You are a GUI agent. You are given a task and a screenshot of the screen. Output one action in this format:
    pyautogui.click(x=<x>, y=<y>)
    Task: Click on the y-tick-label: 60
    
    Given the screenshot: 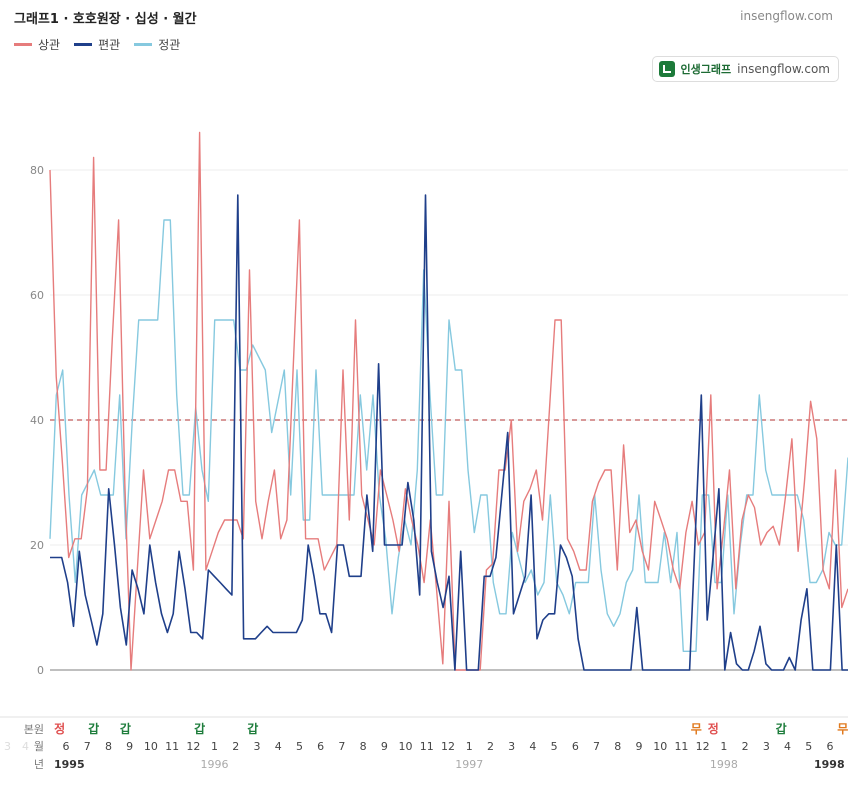 What is the action you would take?
    pyautogui.click(x=37, y=295)
    